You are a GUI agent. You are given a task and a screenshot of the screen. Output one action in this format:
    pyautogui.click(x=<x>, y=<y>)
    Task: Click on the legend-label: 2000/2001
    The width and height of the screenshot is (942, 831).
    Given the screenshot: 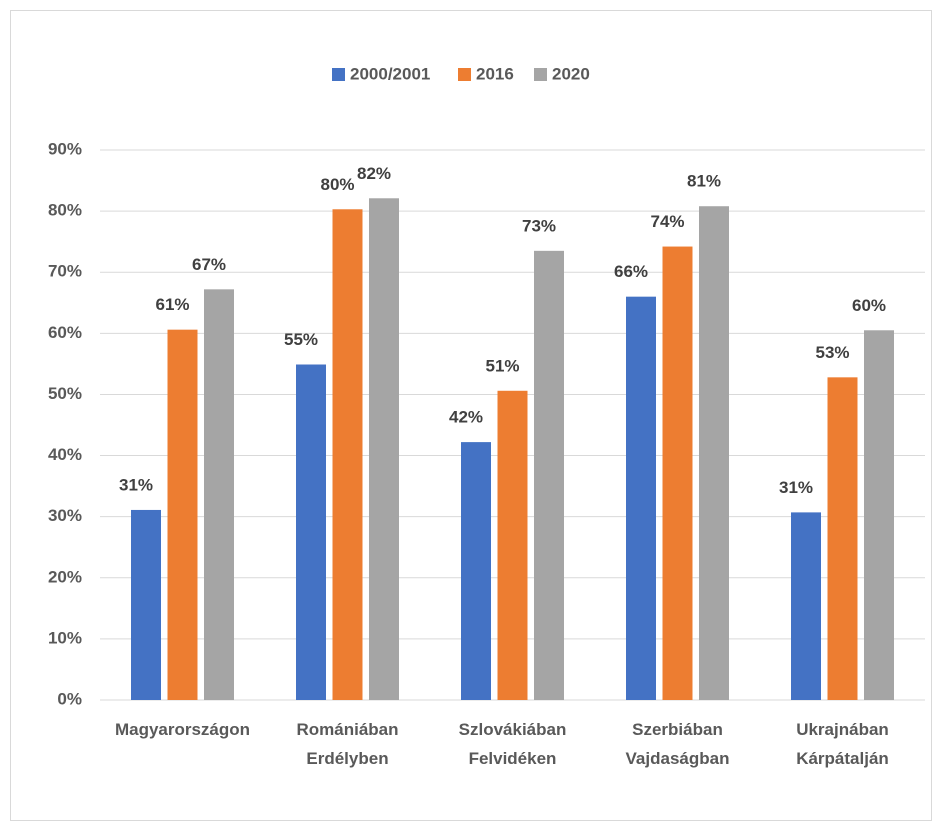 What is the action you would take?
    pyautogui.click(x=390, y=73)
    